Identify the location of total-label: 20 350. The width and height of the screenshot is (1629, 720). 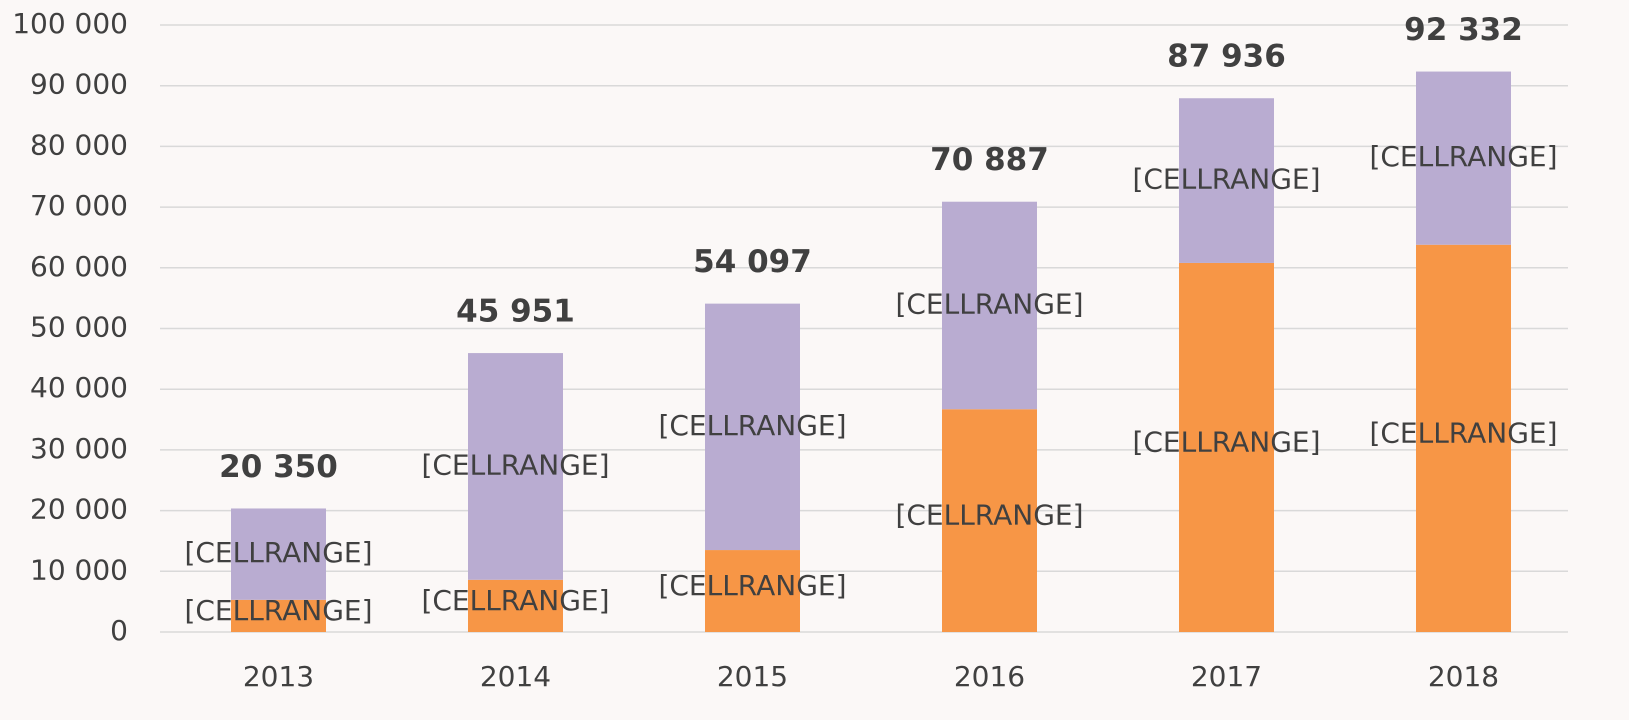
(278, 467).